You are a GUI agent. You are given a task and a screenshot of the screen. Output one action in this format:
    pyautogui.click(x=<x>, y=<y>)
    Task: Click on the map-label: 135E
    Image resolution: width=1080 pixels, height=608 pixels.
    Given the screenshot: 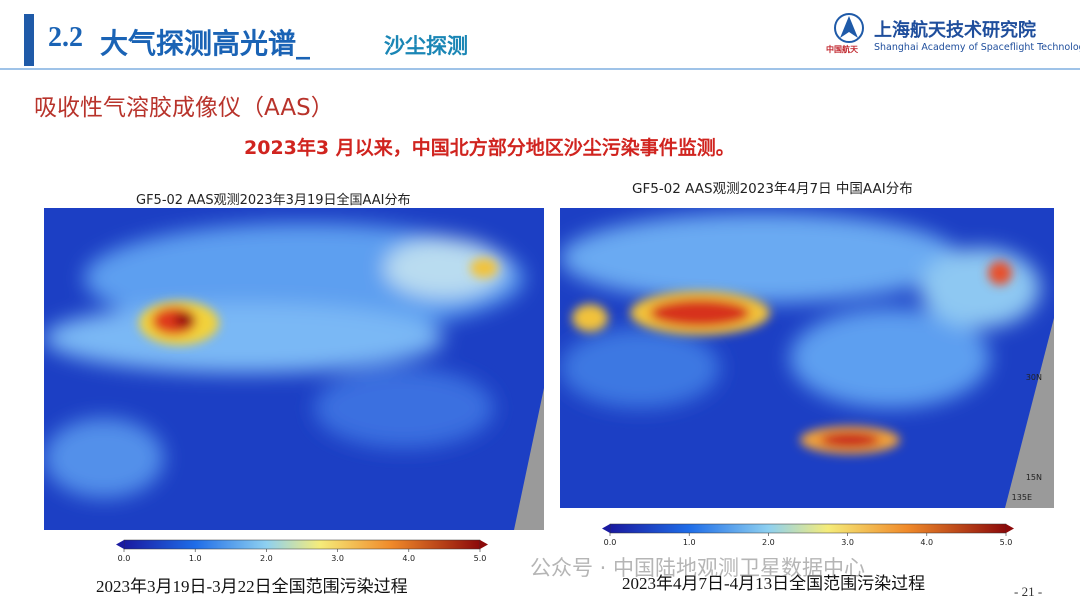 What is the action you would take?
    pyautogui.click(x=1022, y=497)
    